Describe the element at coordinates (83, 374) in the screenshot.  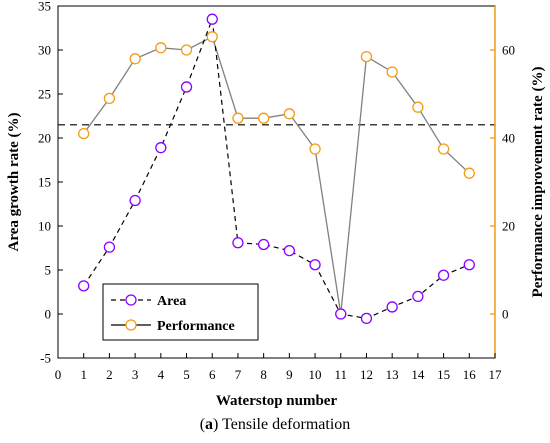
I see `x-tick-label: 1` at that location.